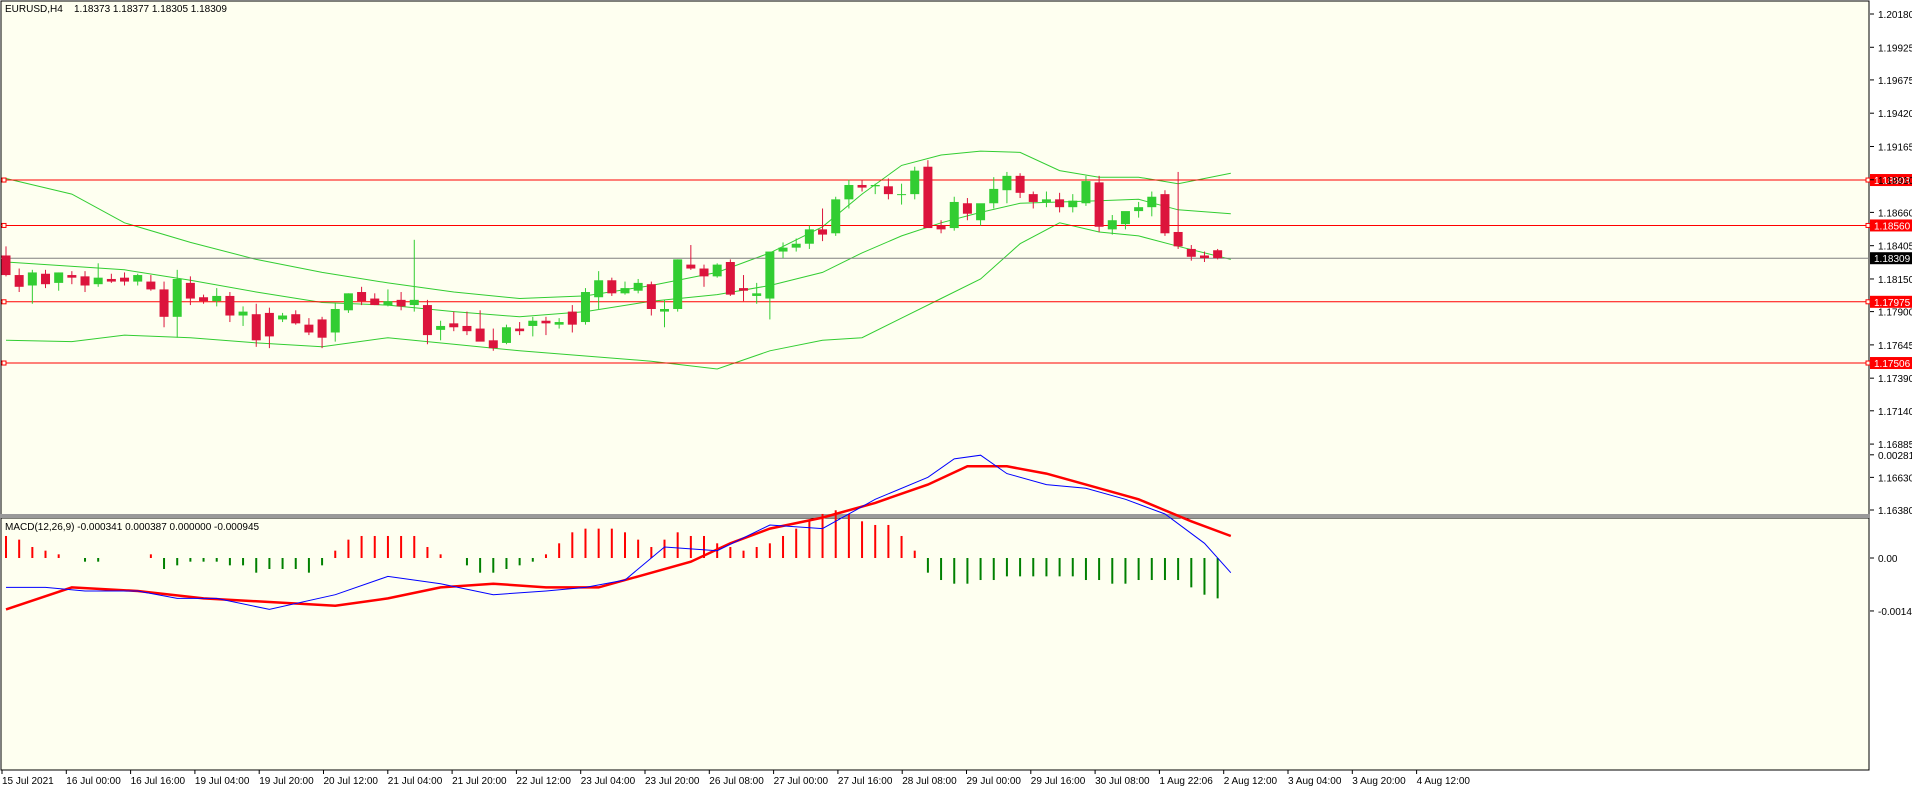  What do you see at coordinates (1892, 303) in the screenshot?
I see `level-price-label: 1.17975` at bounding box center [1892, 303].